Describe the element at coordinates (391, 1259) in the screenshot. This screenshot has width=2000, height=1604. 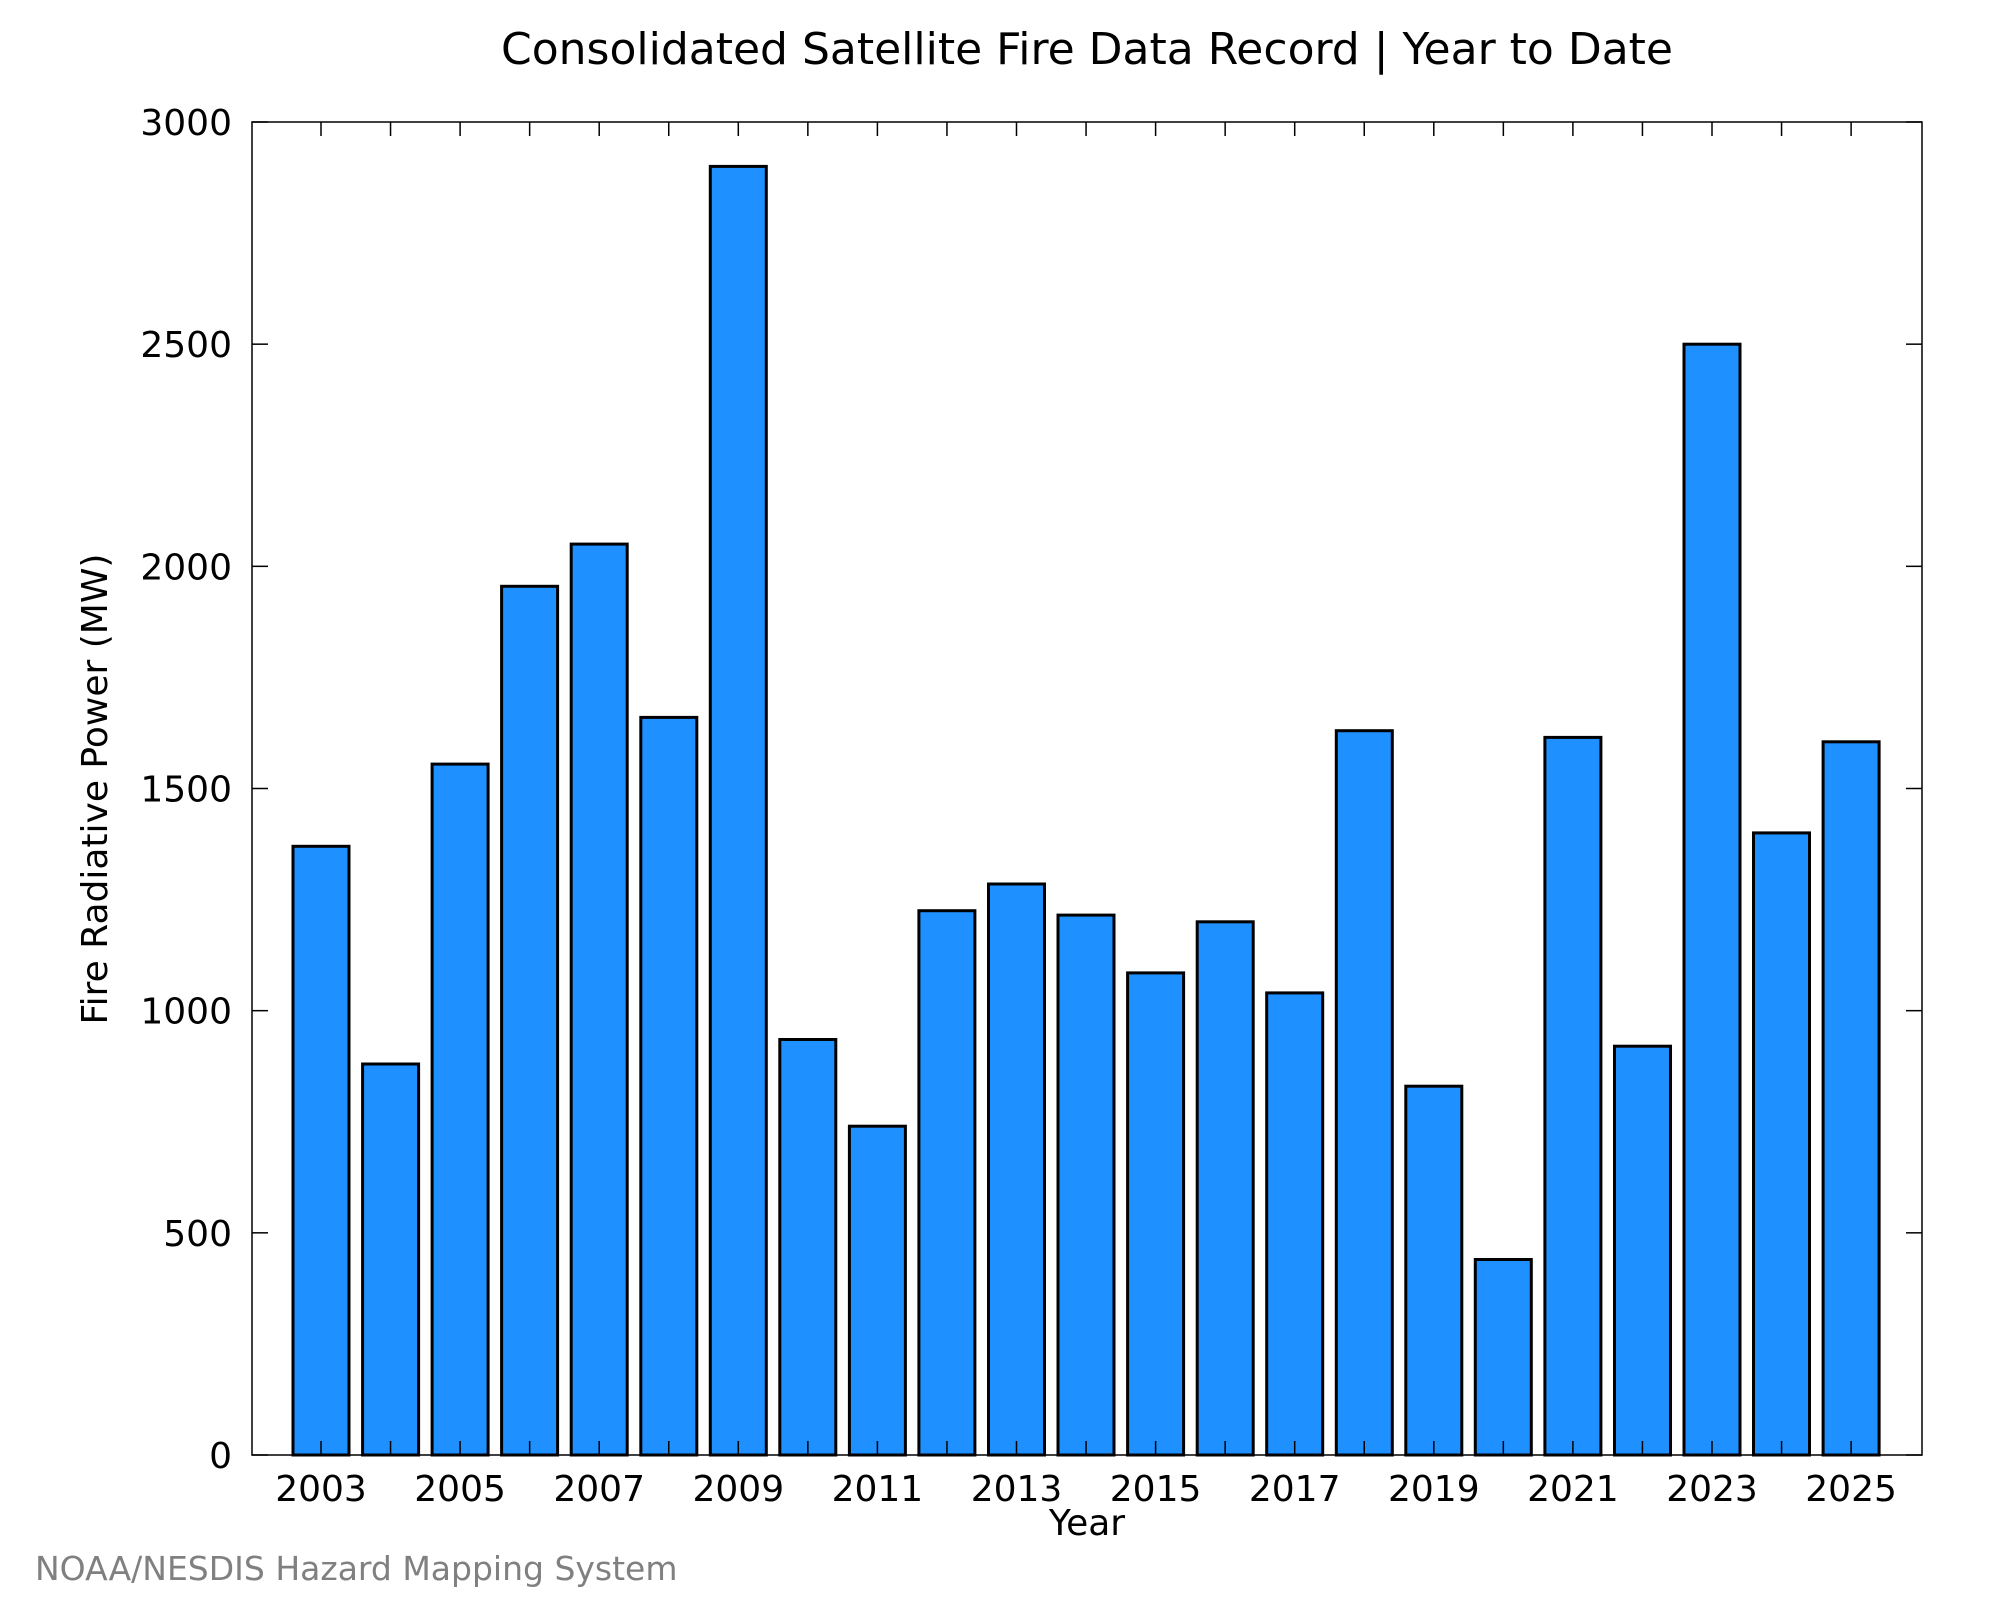
I see `bar-2004` at that location.